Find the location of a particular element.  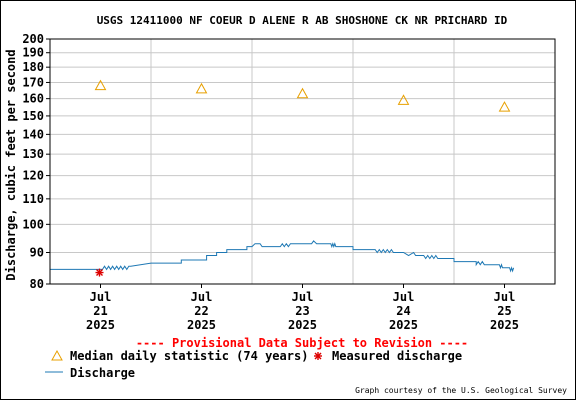

y-tick-label: 80 is located at coordinates (37, 284).